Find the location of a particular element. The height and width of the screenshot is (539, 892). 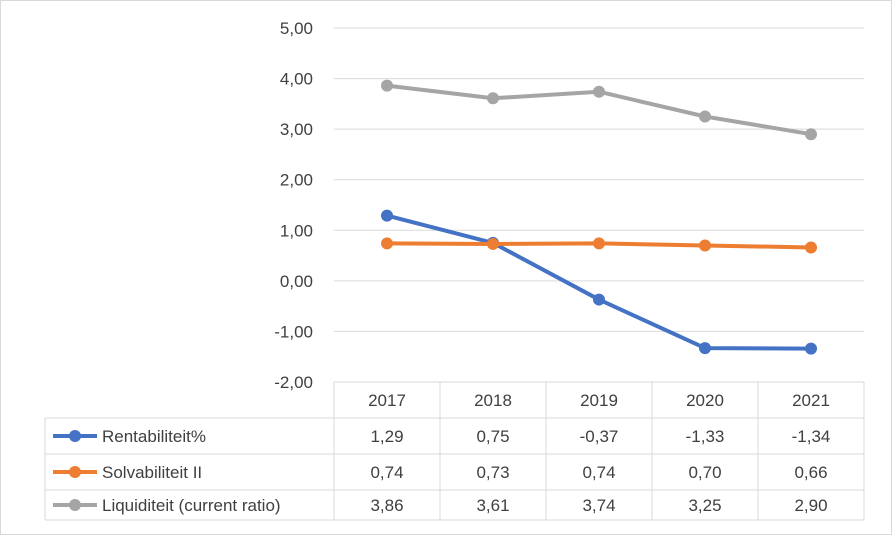

data-table-cell: 3,25 is located at coordinates (704, 505).